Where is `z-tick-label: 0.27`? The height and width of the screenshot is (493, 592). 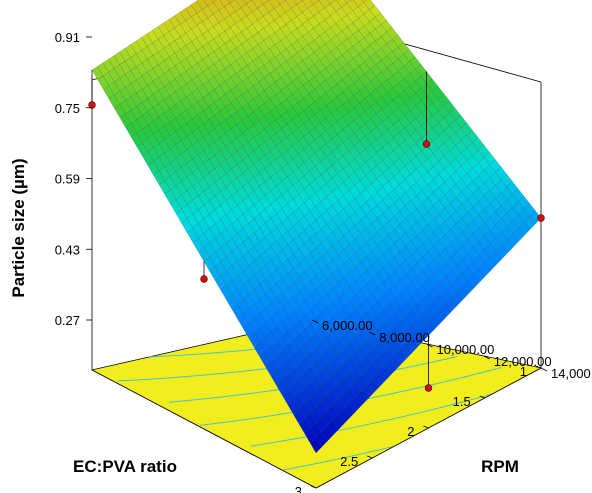
z-tick-label: 0.27 is located at coordinates (67, 320).